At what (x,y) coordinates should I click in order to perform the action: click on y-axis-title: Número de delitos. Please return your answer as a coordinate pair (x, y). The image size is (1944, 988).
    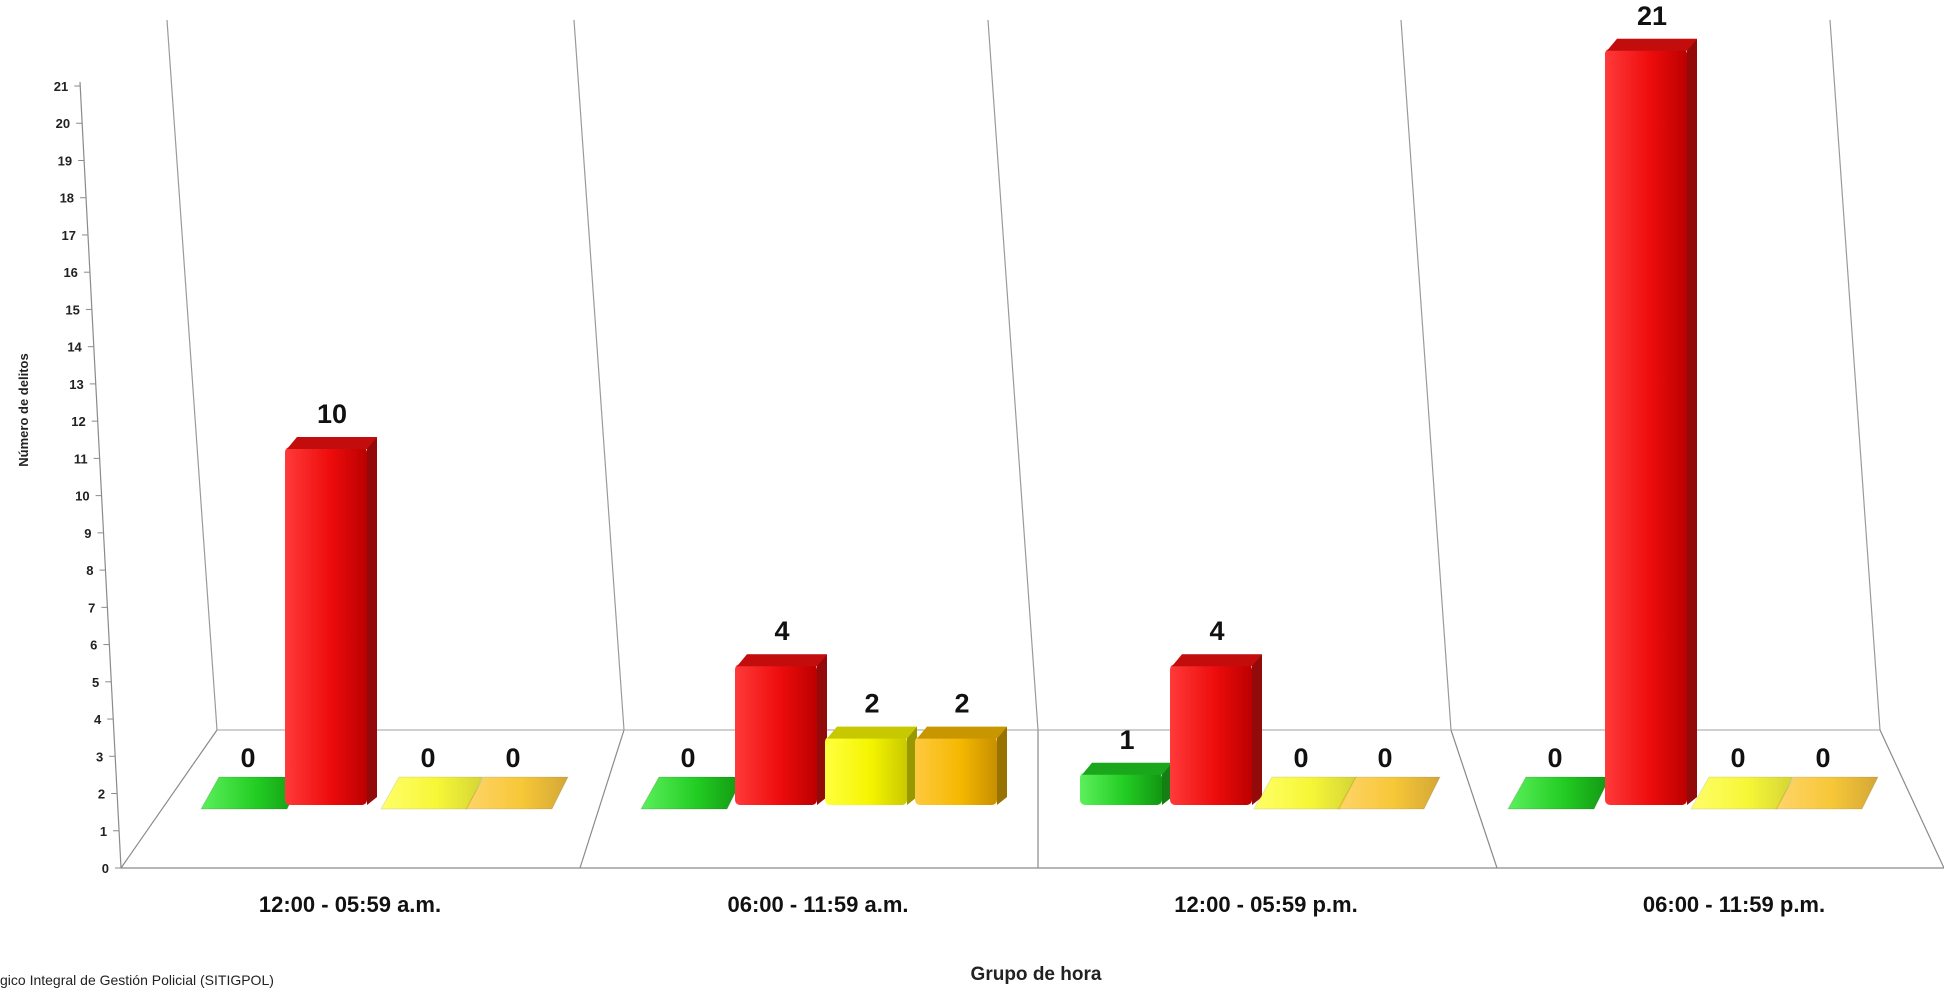
    Looking at the image, I should click on (23, 409).